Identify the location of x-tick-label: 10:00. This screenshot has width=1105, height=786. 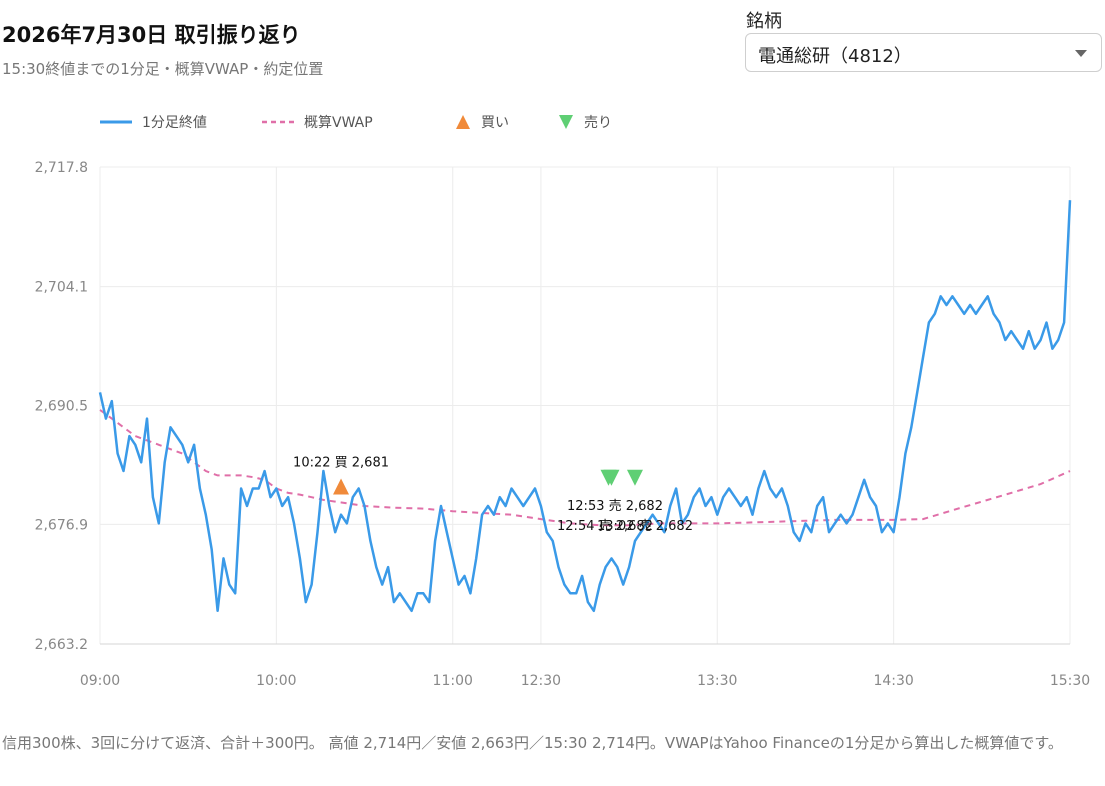
(276, 681).